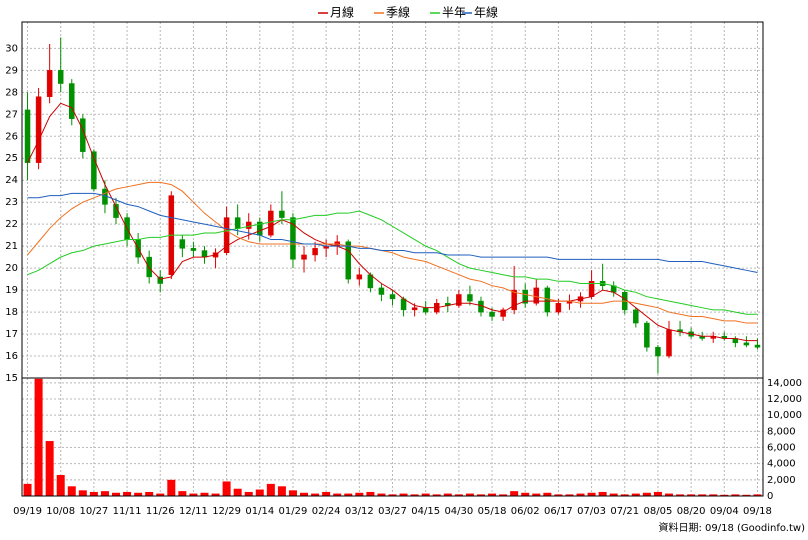 This screenshot has height=540, width=808. What do you see at coordinates (525, 511) in the screenshot?
I see `x-tick-label: 06/02` at bounding box center [525, 511].